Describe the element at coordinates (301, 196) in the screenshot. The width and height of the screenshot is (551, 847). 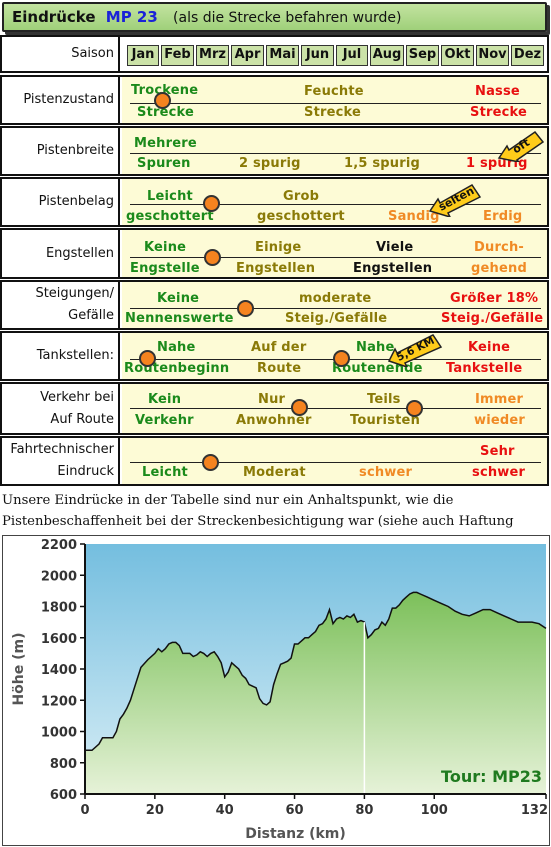
I see `pistenbelag-b1: Grob` at that location.